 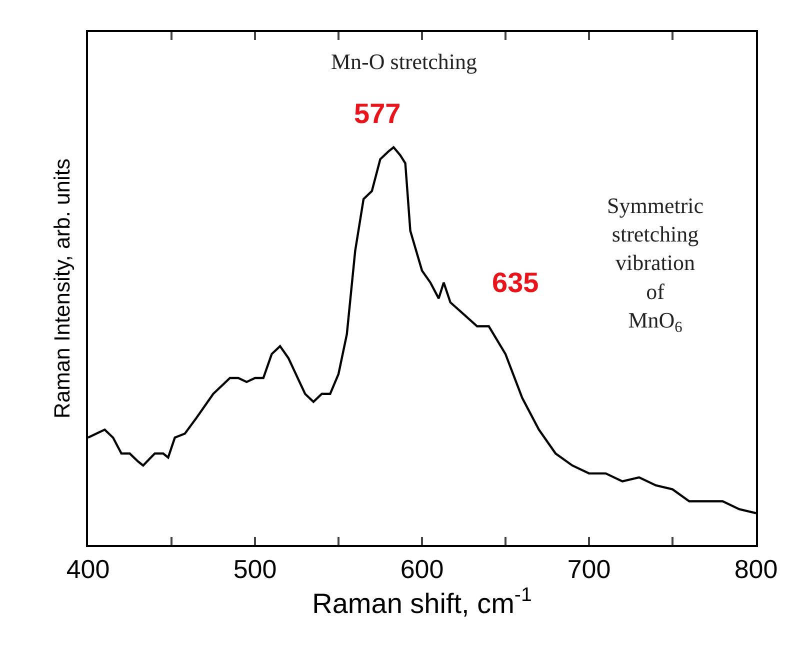 I want to click on y-axis-title: Raman Intensity, arb. units, so click(x=61, y=288).